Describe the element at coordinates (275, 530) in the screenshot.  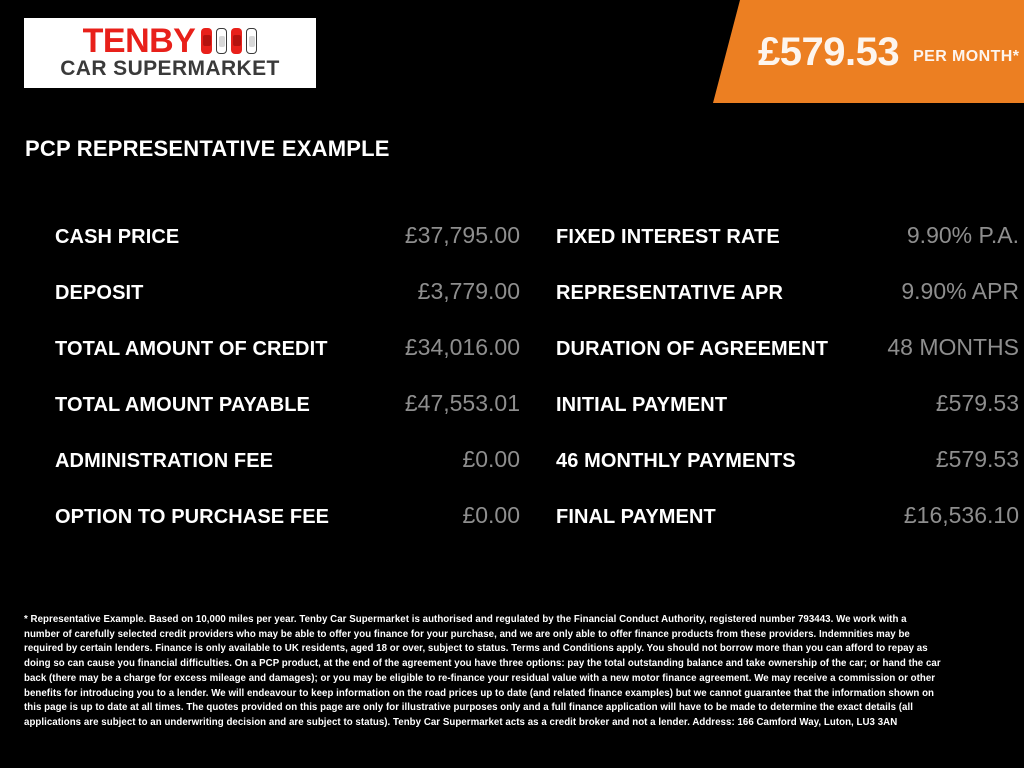
I see `table-row-option-to-purchase-fee: OPTION TO PURCHASE FEE £0.00` at that location.